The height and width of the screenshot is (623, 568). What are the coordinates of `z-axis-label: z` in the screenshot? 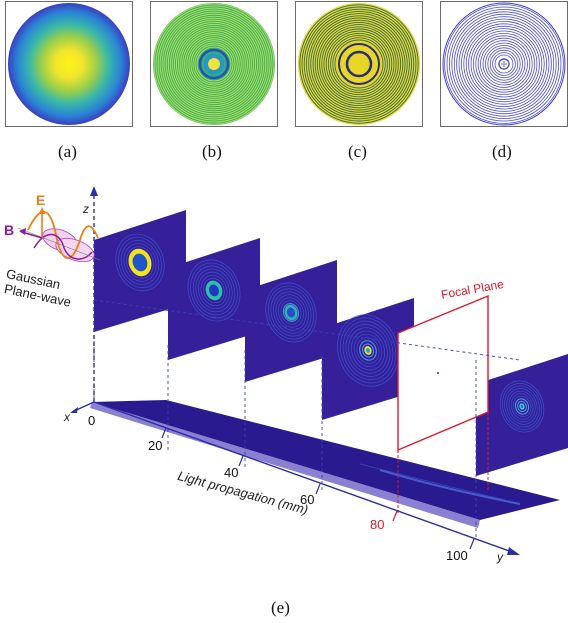 It's located at (86, 209).